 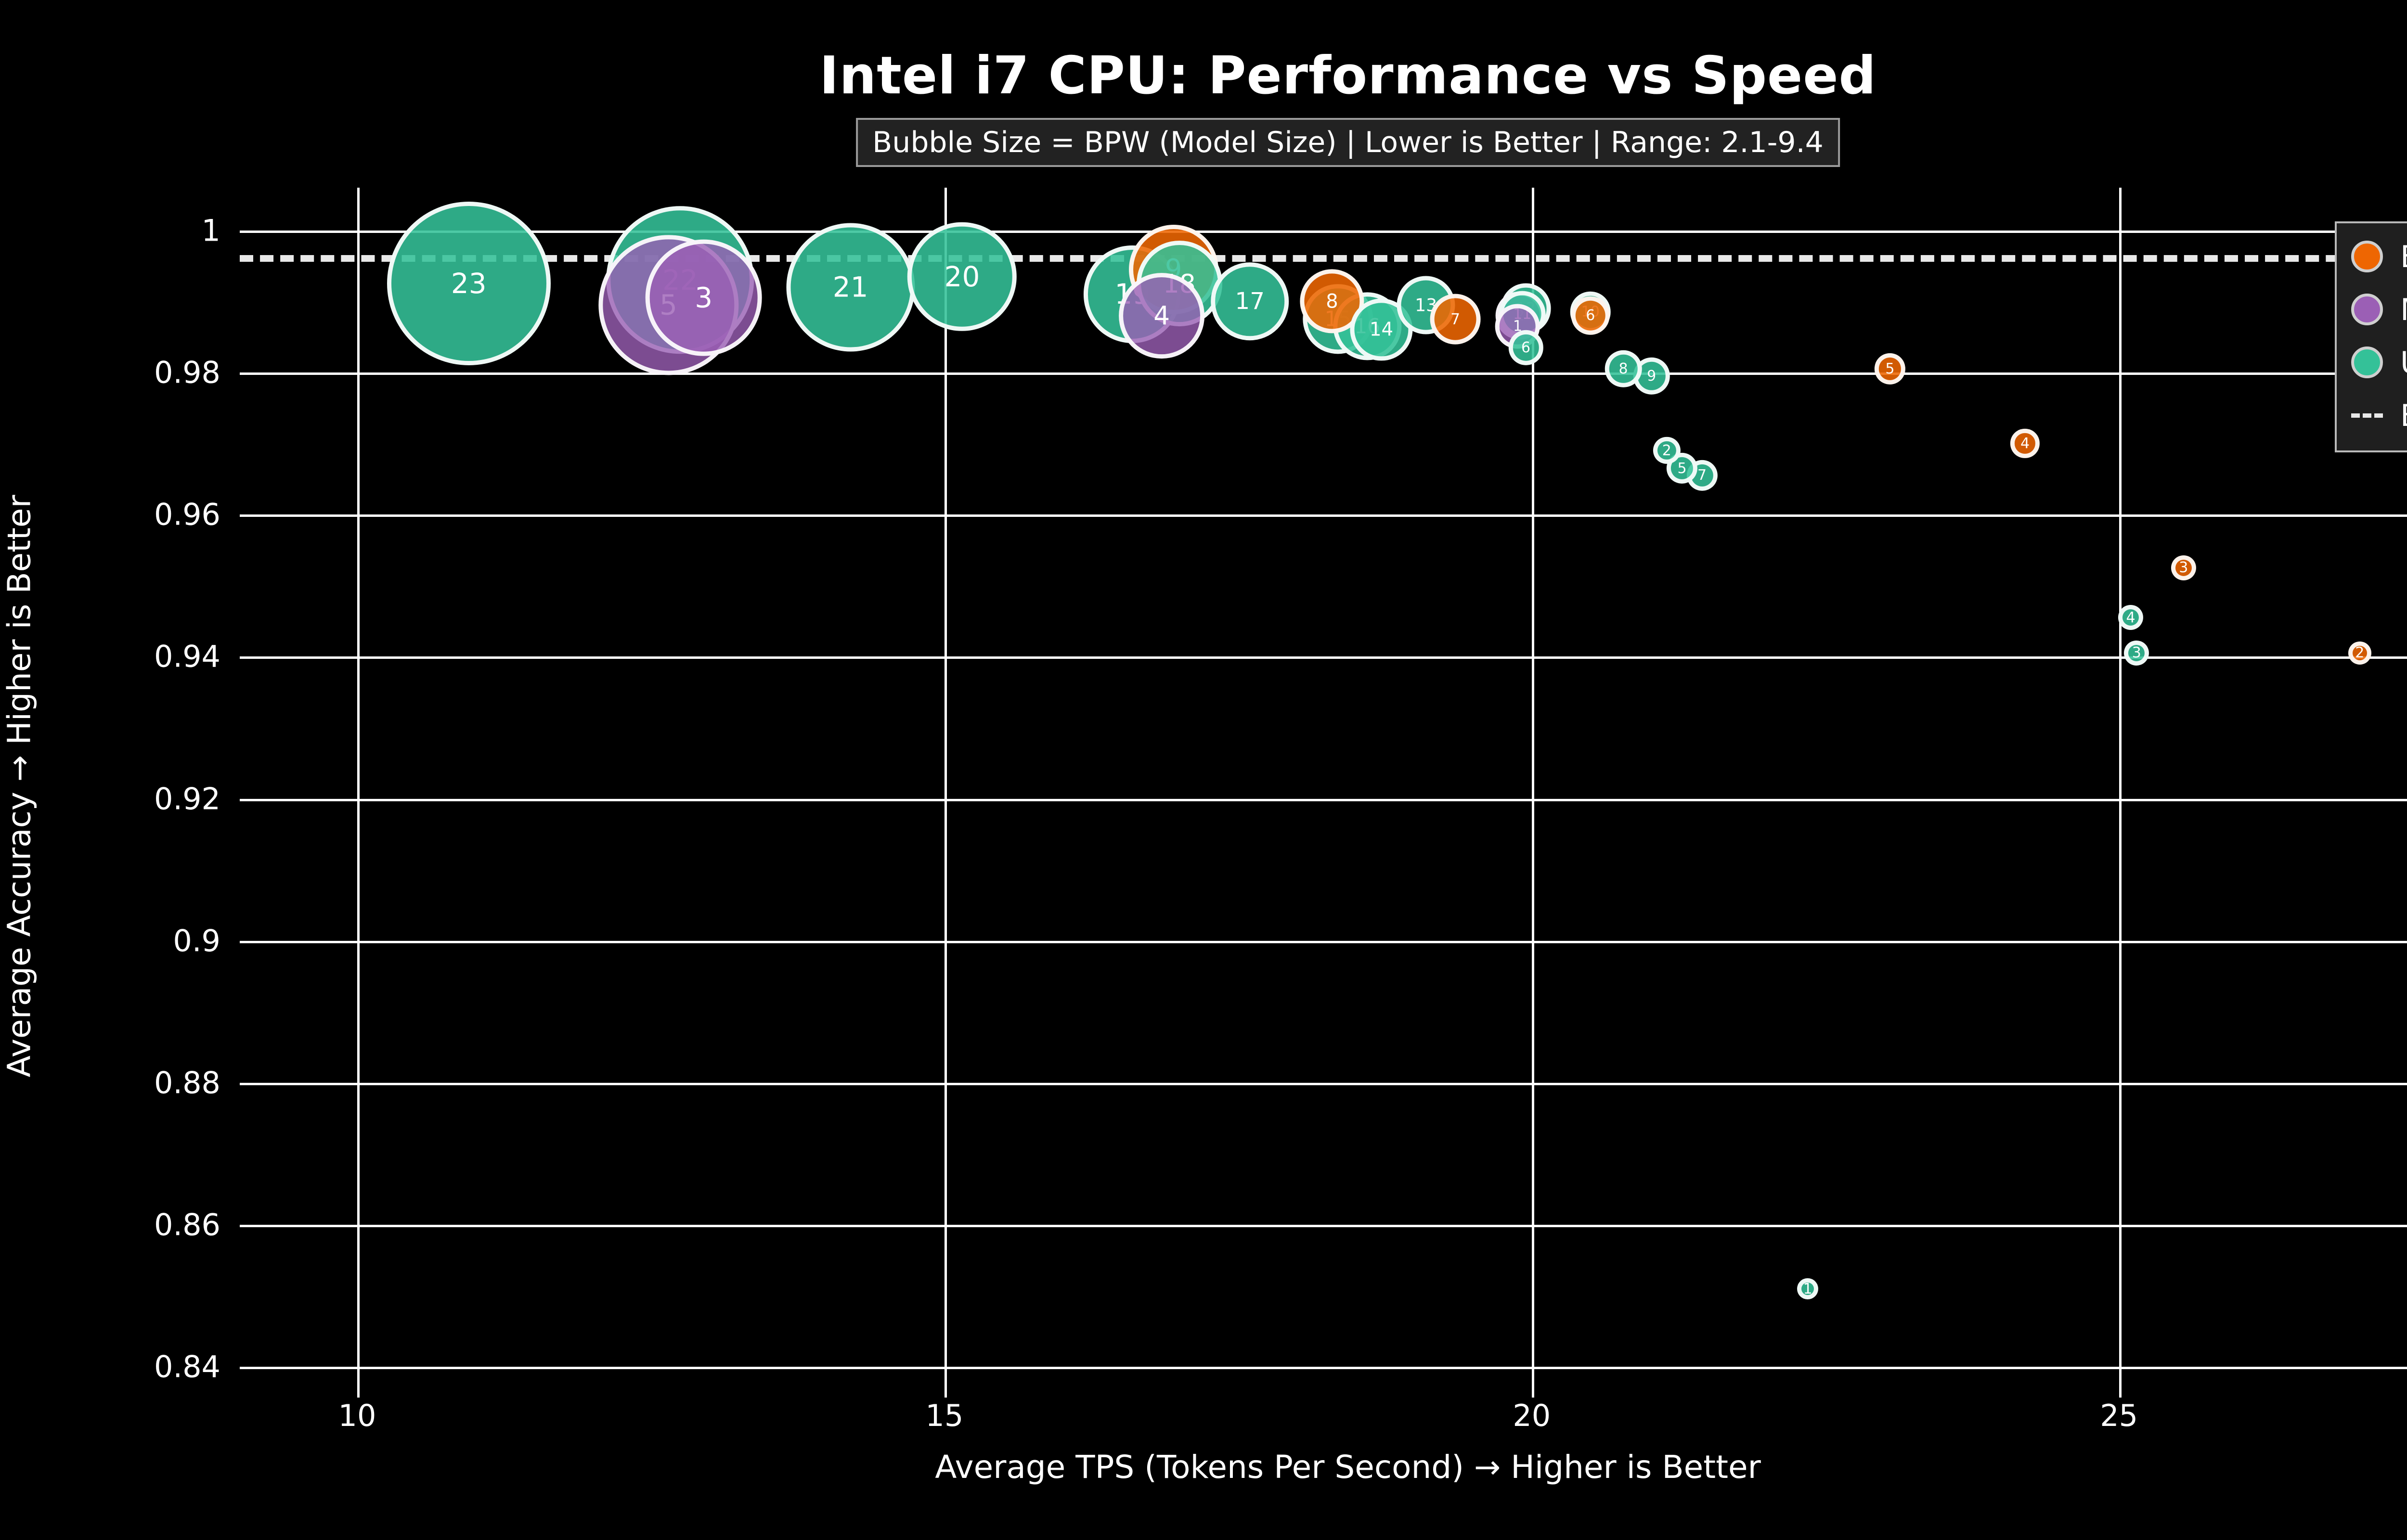 What do you see at coordinates (1532, 1415) in the screenshot?
I see `x-axis-tick-label: 20` at bounding box center [1532, 1415].